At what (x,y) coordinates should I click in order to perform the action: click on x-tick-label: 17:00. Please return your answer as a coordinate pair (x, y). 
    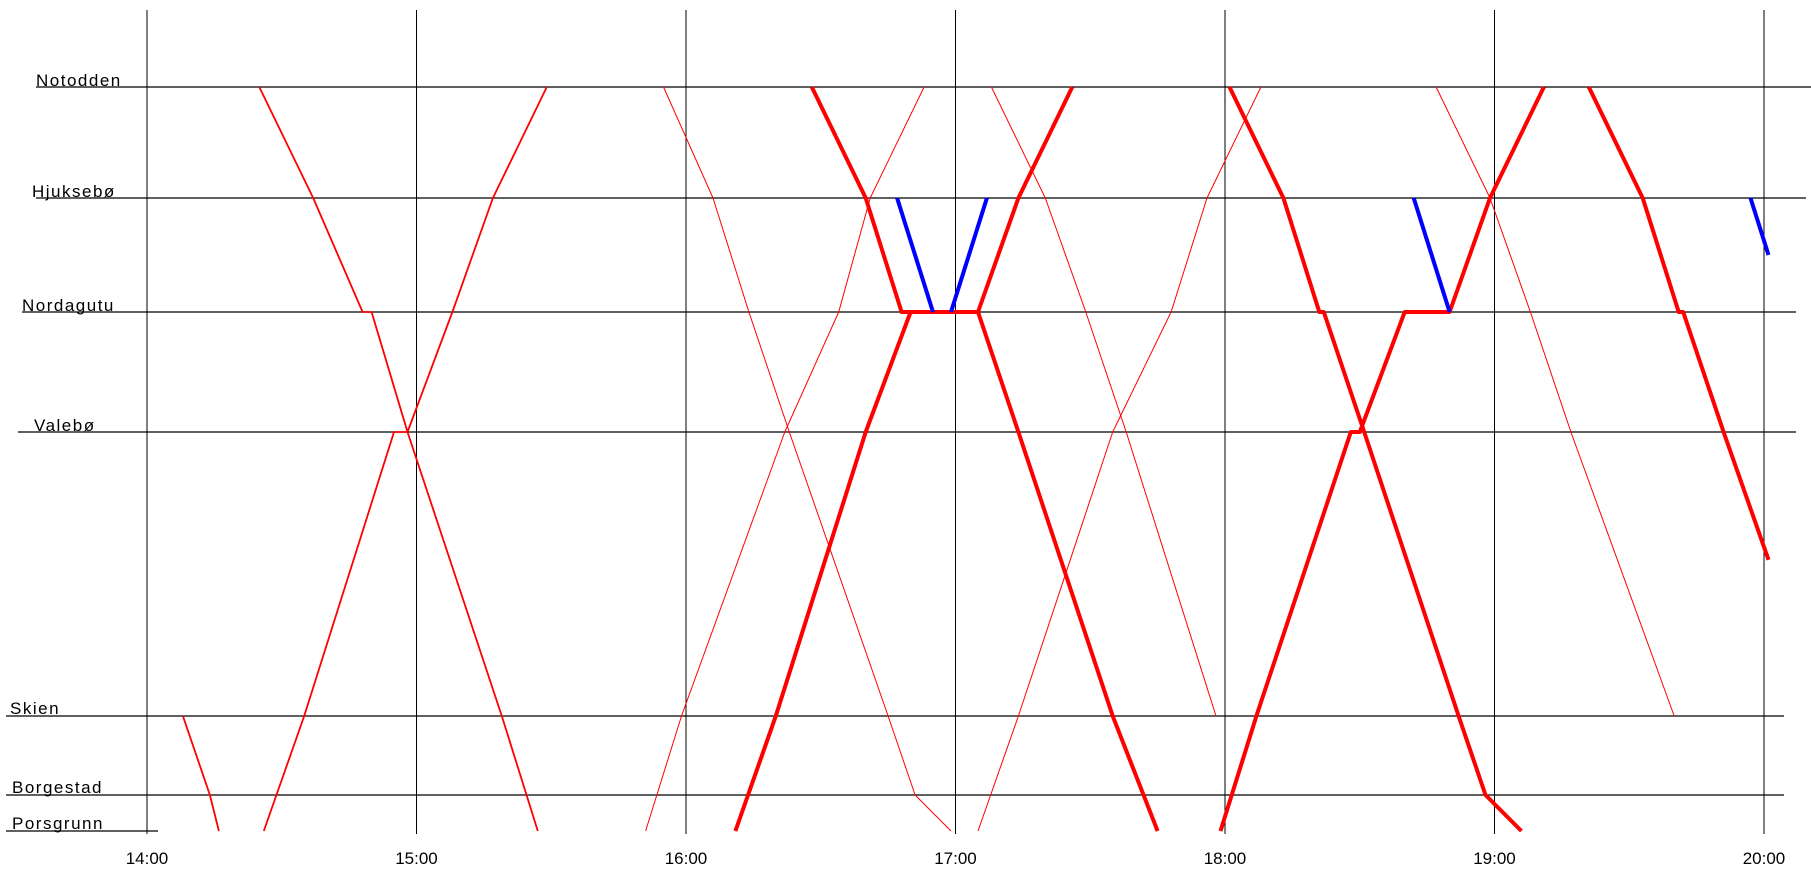
    Looking at the image, I should click on (955, 858).